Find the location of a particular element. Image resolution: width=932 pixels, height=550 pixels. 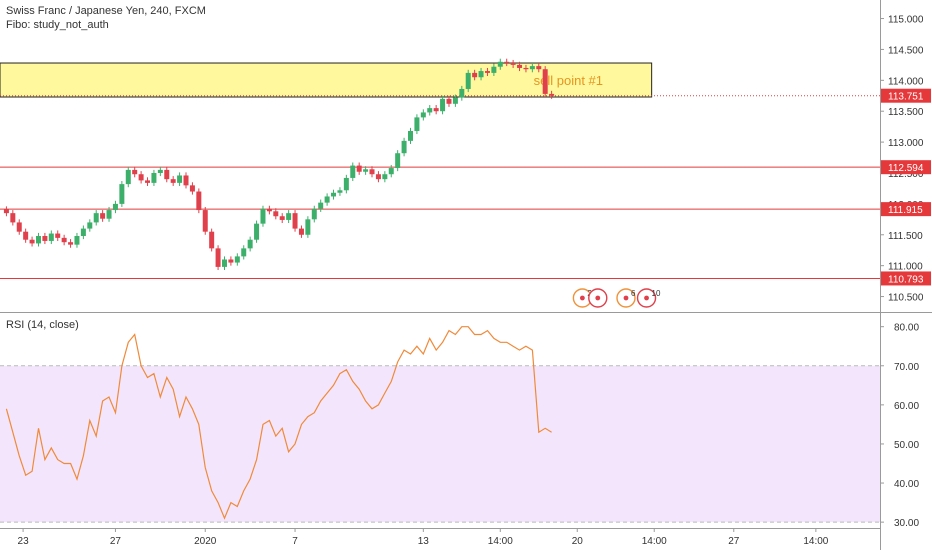

time-tick-label-0: 23 is located at coordinates (24, 541).